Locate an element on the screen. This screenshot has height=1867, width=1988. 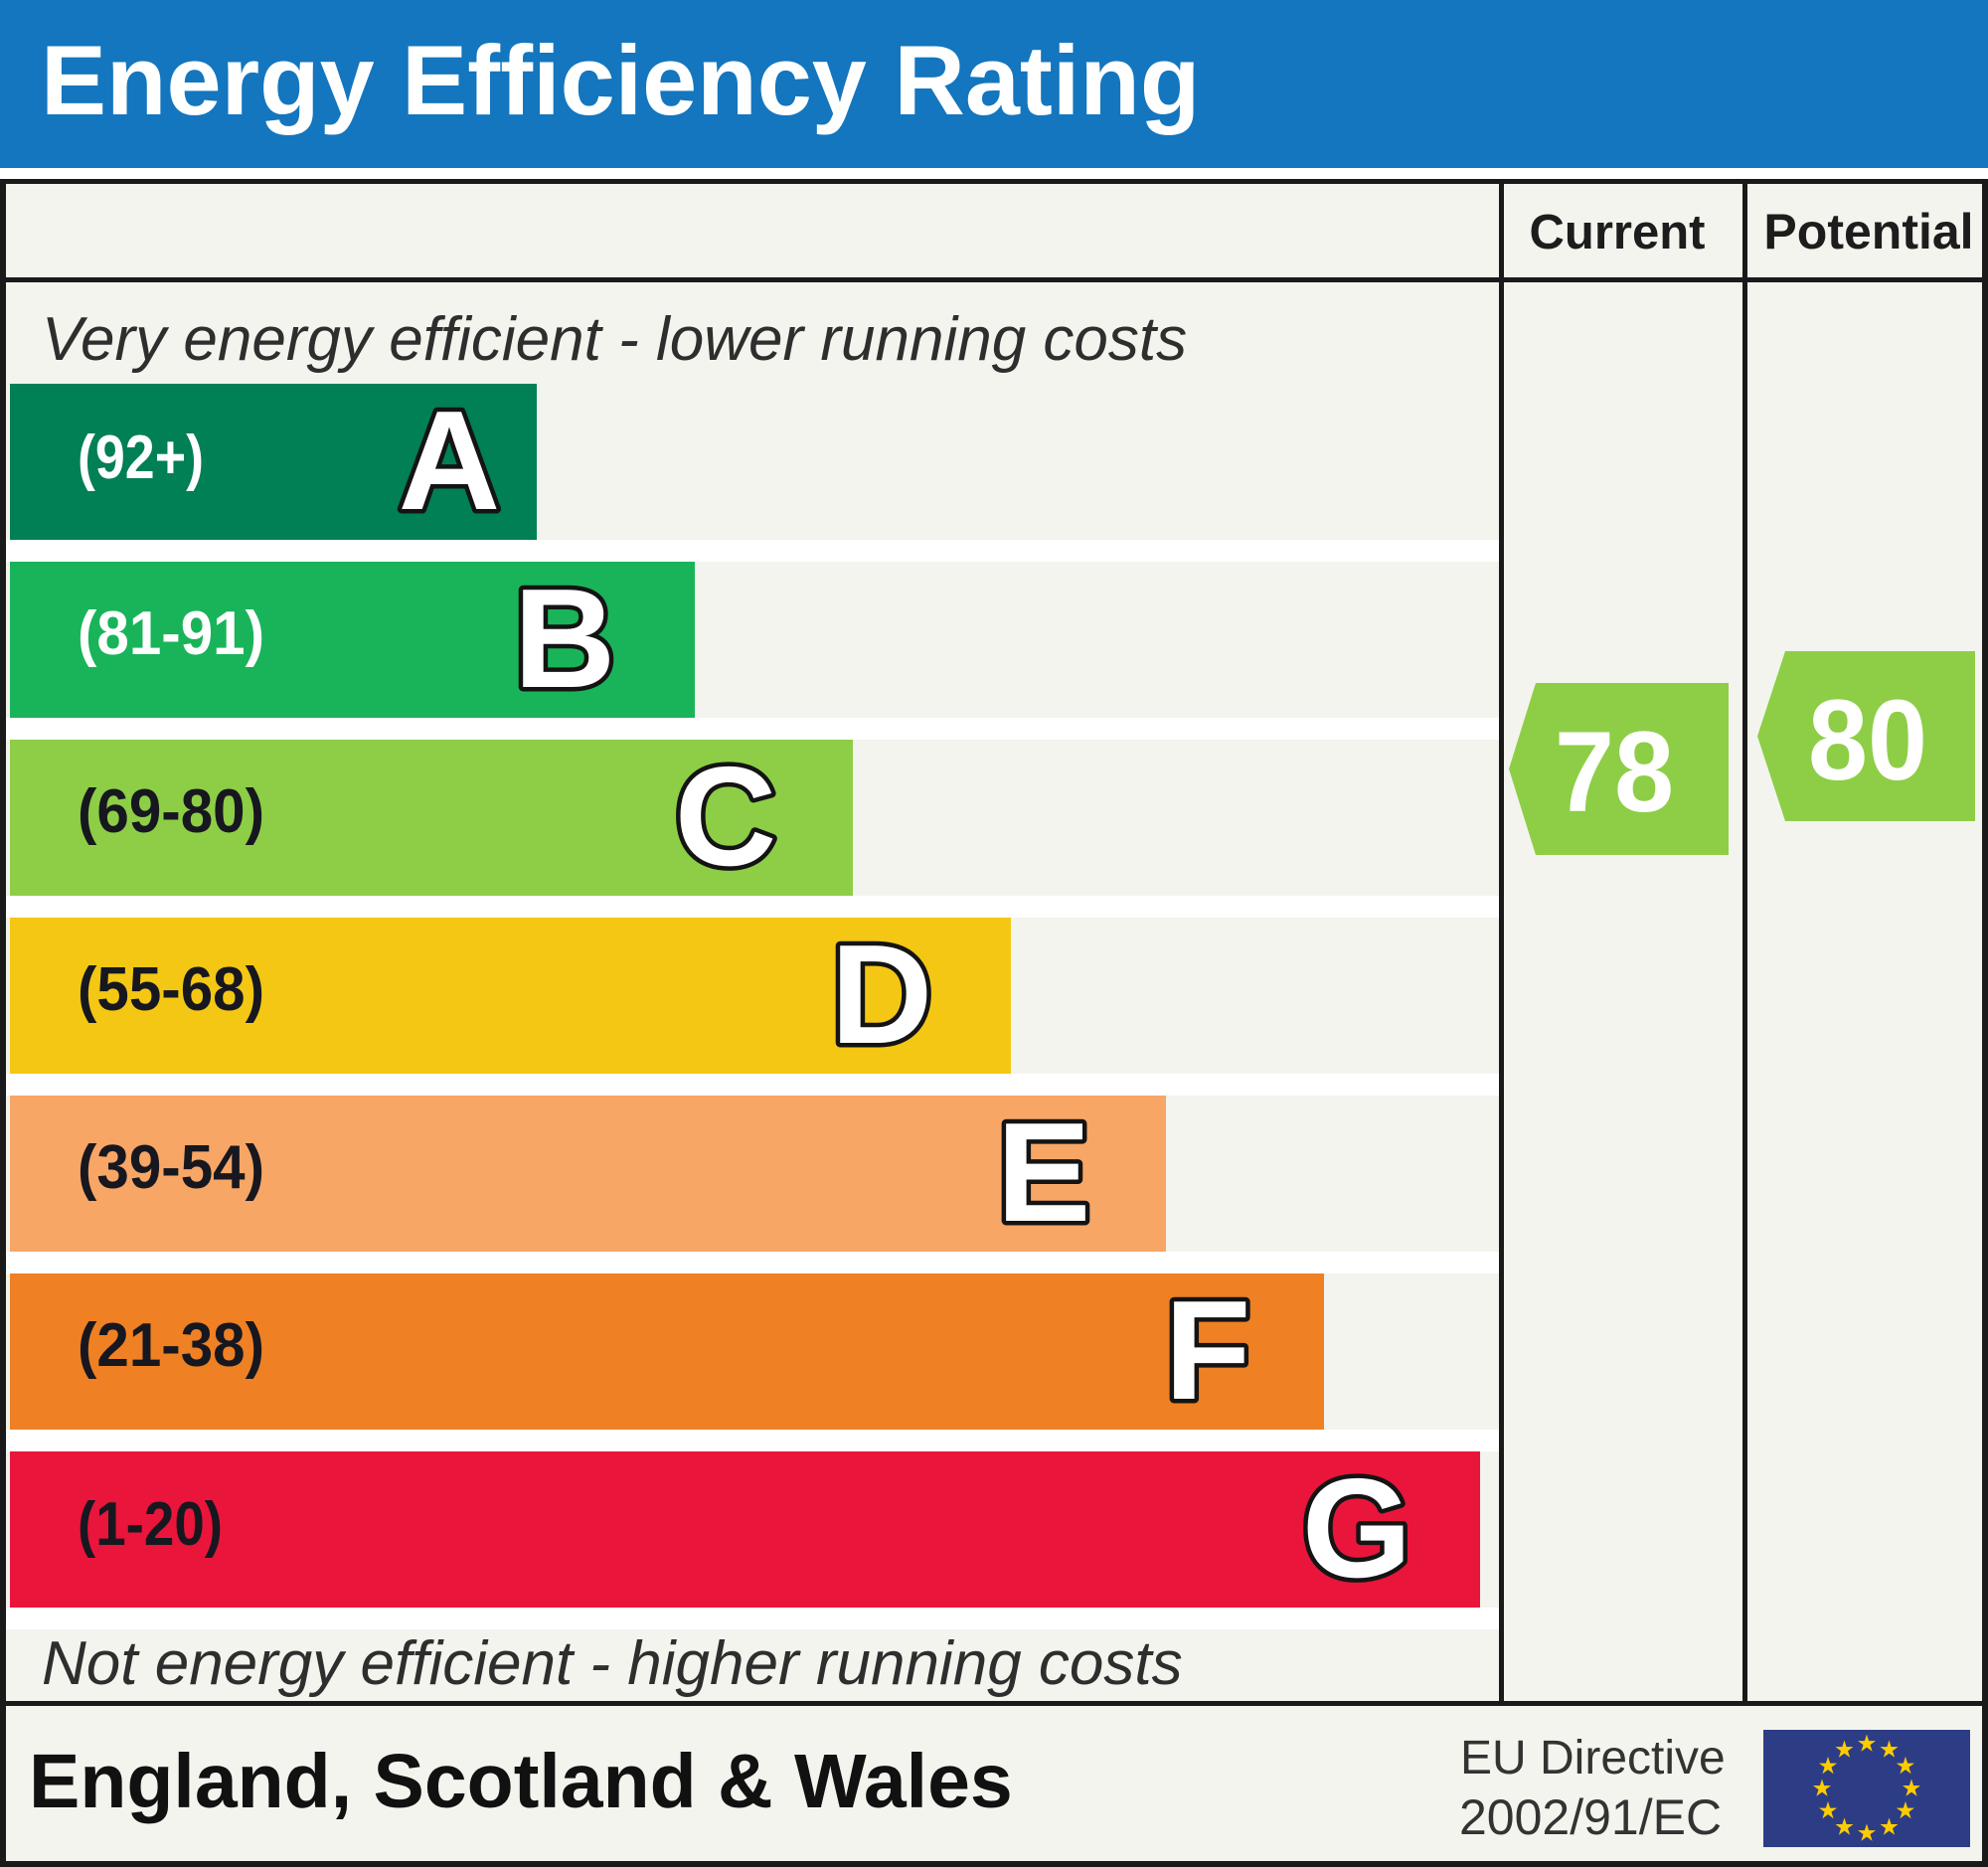
svg-text: (55-68) is located at coordinates (171, 989).